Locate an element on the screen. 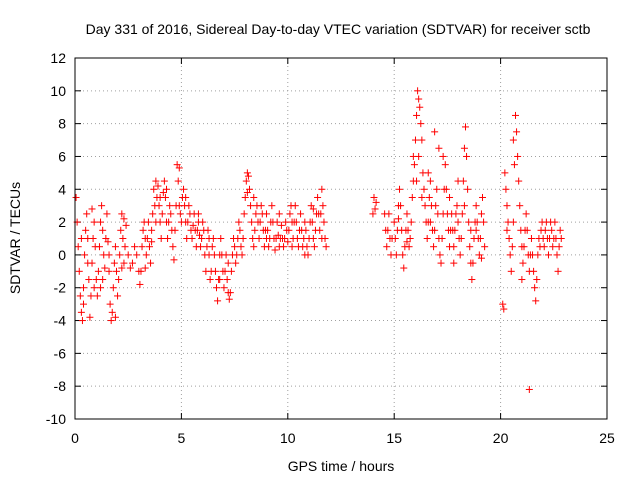 This screenshot has height=480, width=640. x-tick-label: 10 is located at coordinates (288, 438).